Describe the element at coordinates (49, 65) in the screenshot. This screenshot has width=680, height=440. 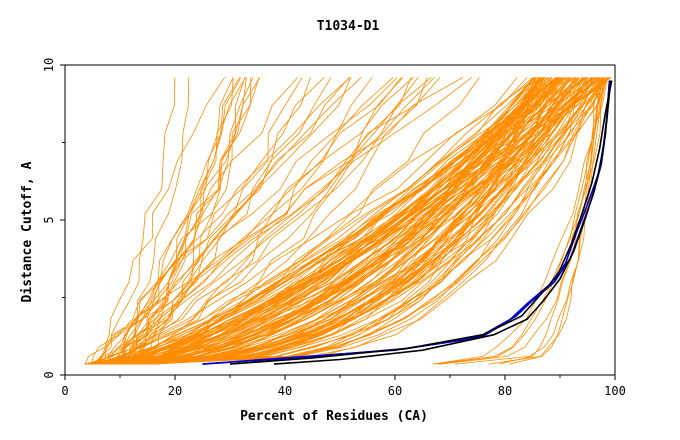
I see `y-tick-label: 10` at that location.